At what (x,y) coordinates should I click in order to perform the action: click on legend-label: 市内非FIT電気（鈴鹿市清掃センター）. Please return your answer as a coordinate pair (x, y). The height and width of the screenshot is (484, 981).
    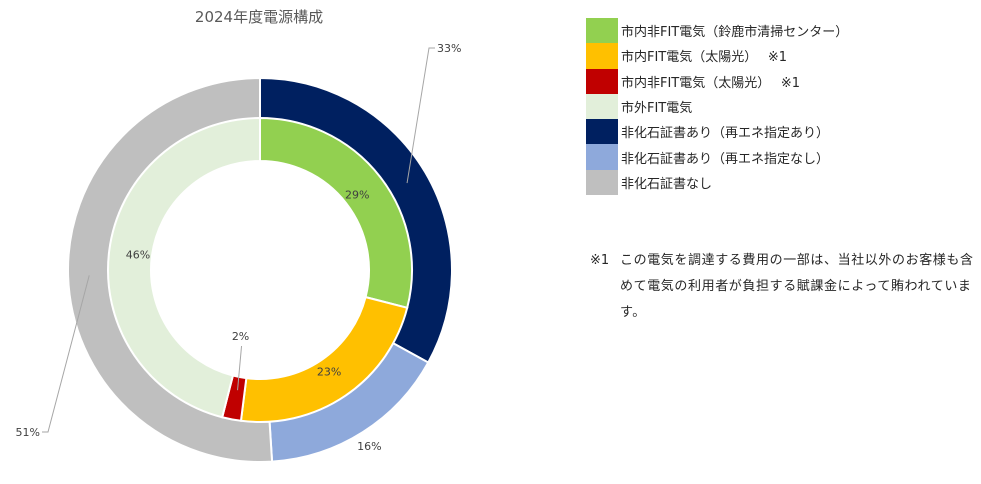
    Looking at the image, I should click on (735, 33).